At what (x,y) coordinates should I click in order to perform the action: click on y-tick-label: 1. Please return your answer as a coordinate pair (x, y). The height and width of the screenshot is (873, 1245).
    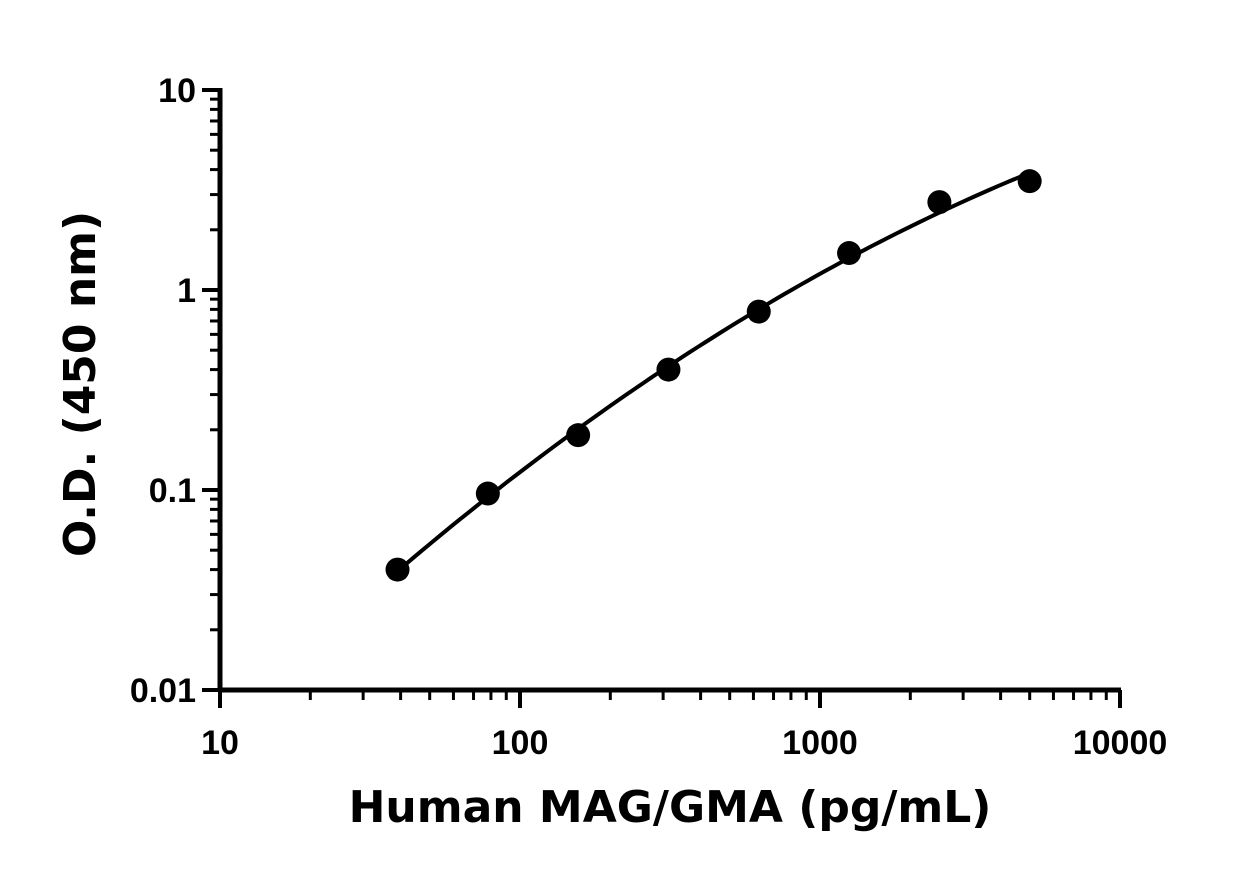
    Looking at the image, I should click on (186, 291).